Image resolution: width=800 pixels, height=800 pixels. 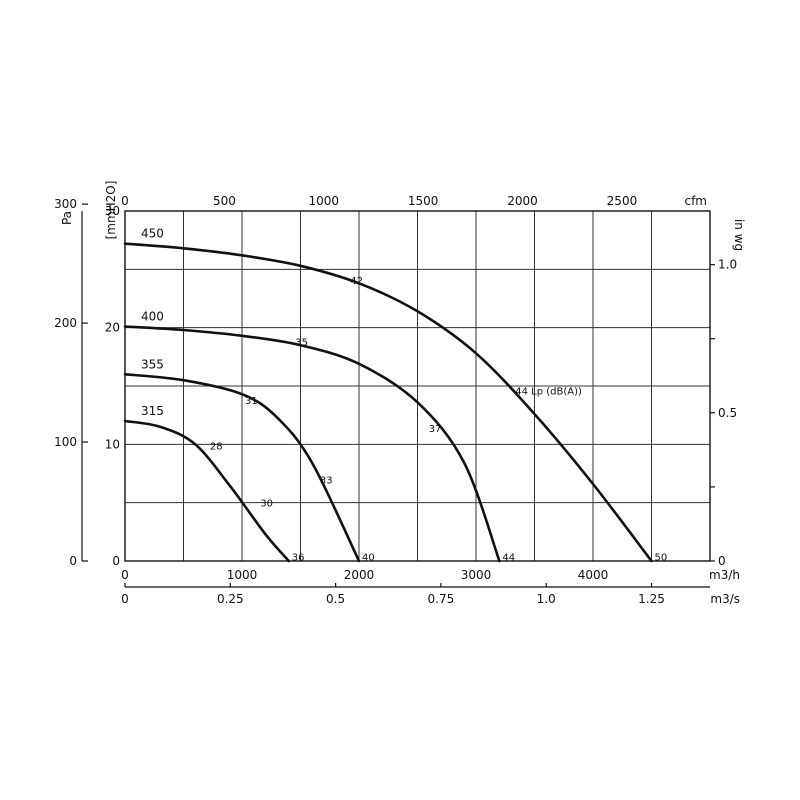 I want to click on inwg-tick-label: 0, so click(x=722, y=561).